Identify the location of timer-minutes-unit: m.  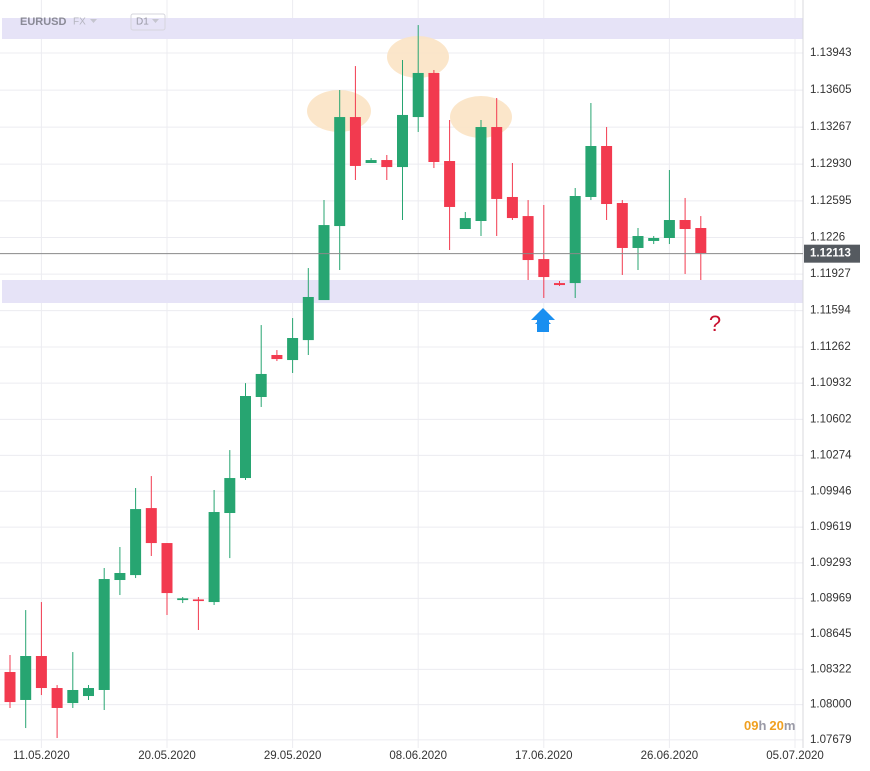
(790, 725).